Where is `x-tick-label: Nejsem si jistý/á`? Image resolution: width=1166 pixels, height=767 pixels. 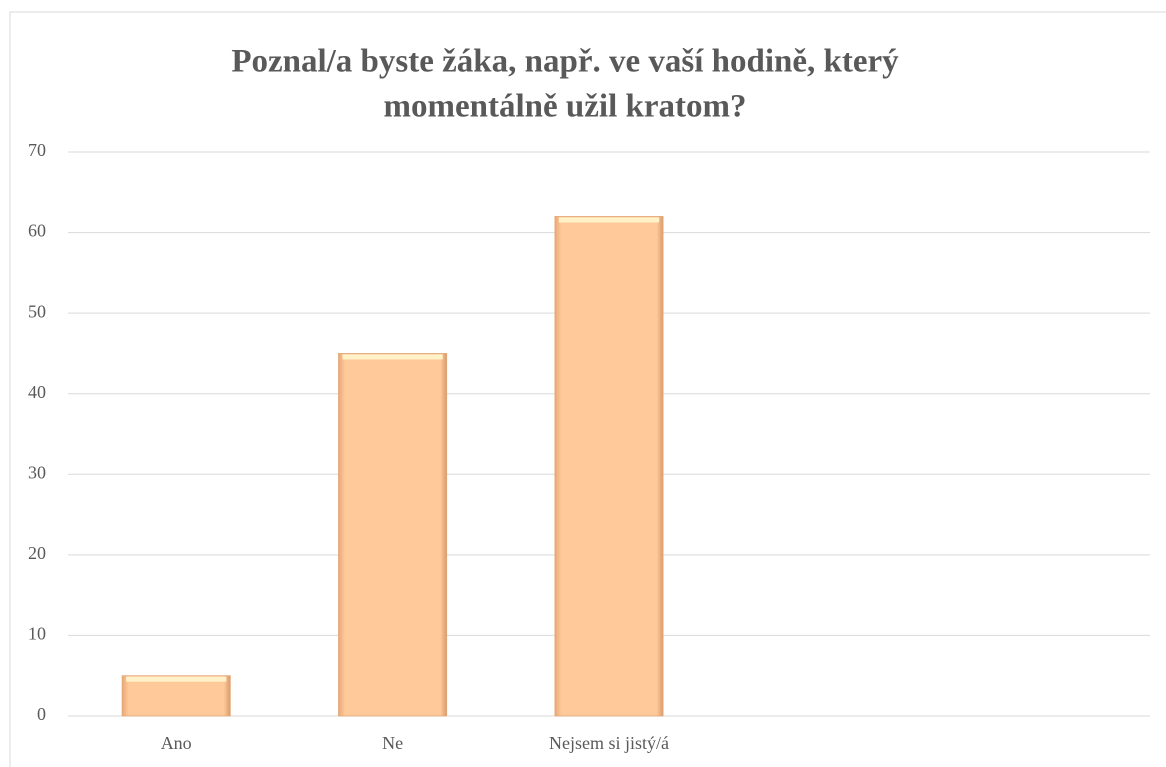 x-tick-label: Nejsem si jistý/á is located at coordinates (609, 743).